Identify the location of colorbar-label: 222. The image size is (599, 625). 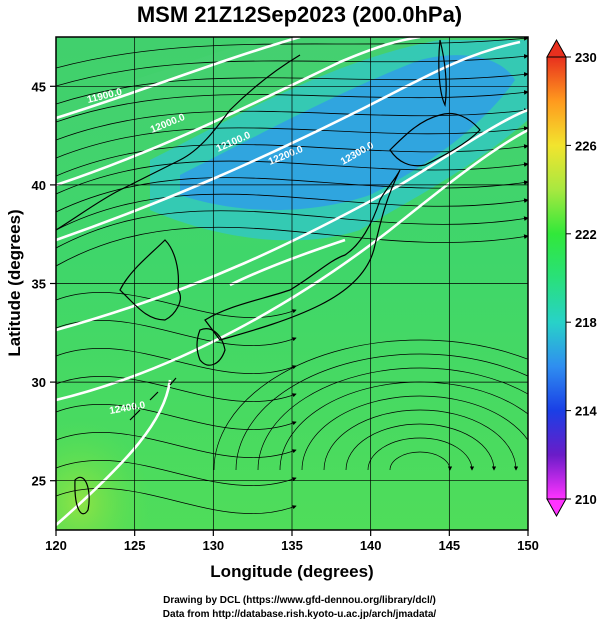
(586, 234).